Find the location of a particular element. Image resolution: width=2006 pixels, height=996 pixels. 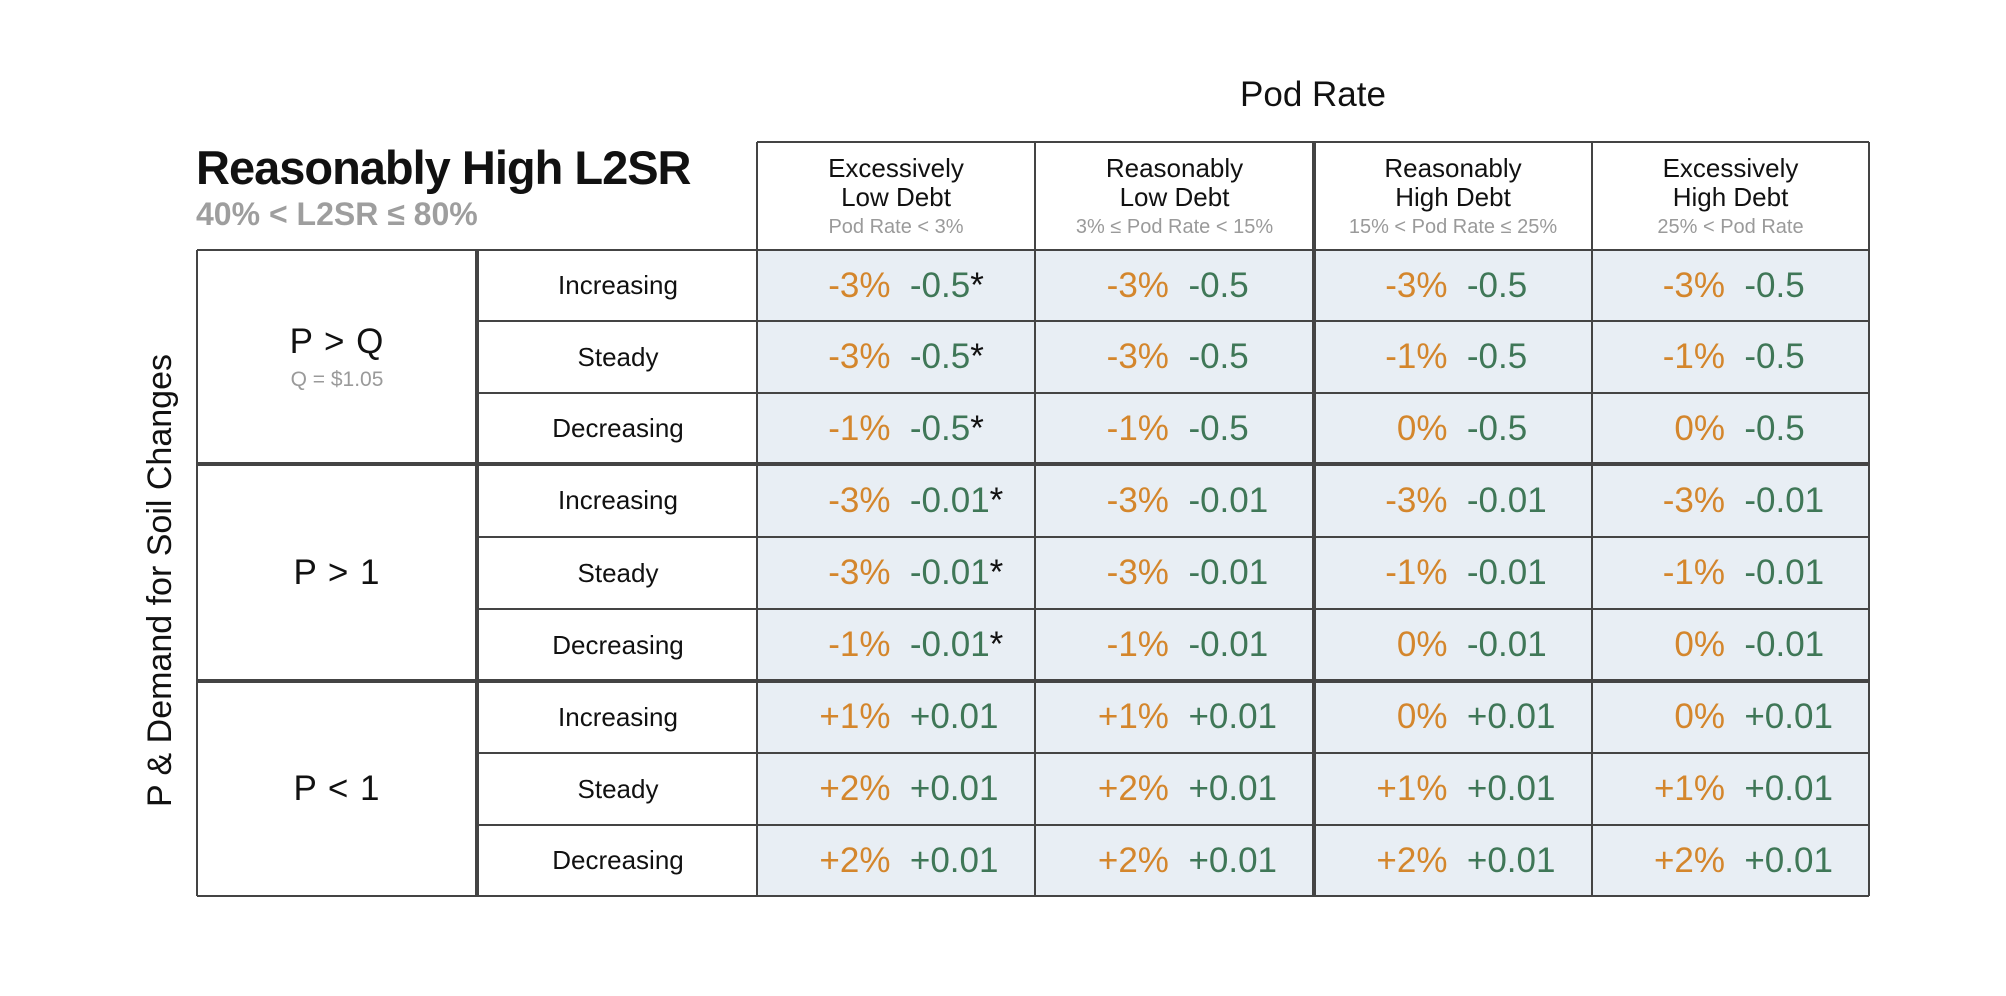

table-cell: 0% -0.5 is located at coordinates (1453, 428).